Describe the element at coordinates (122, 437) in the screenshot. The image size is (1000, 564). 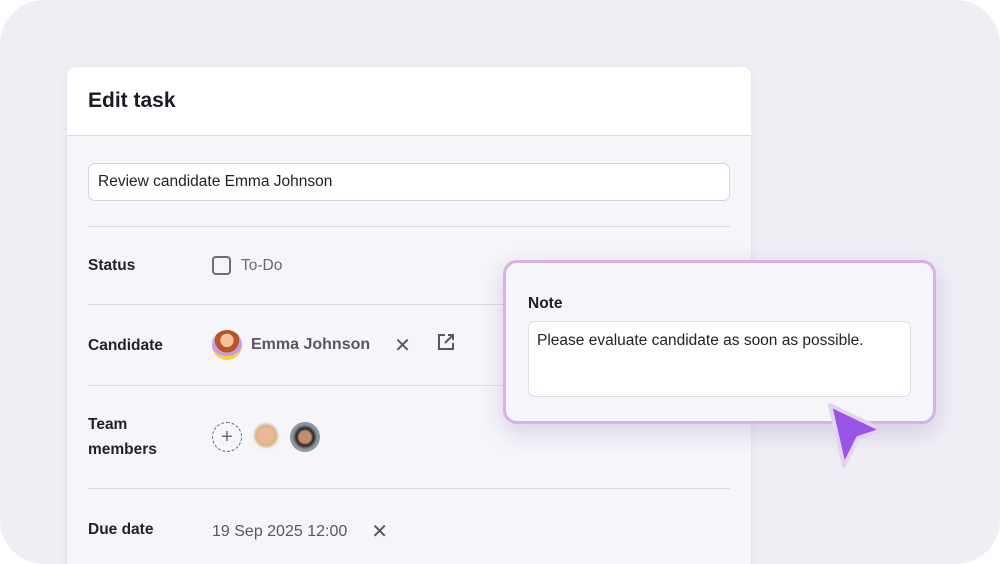
I see `team-members-label: Team members` at that location.